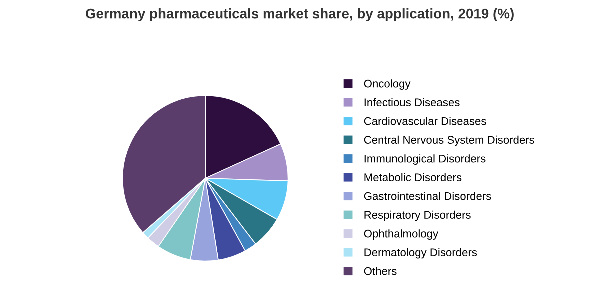 The image size is (600, 300). Describe the element at coordinates (421, 253) in the screenshot. I see `legend-label: Dermatology Disorders` at that location.